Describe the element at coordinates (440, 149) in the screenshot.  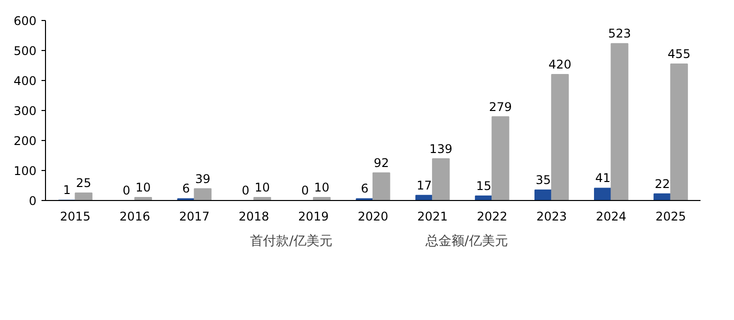
I see `data-label: 139` at that location.